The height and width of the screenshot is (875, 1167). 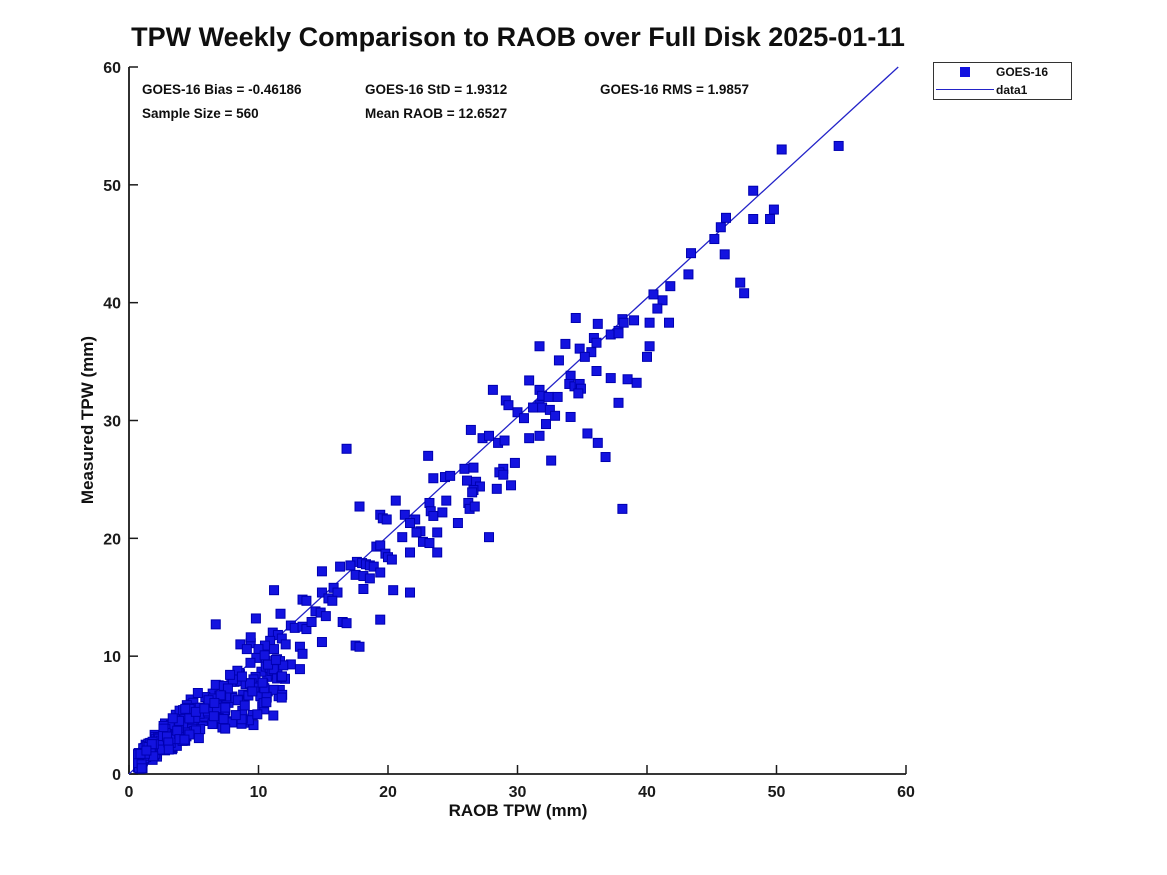 What do you see at coordinates (1022, 72) in the screenshot?
I see `legend-label-goes16: GOES-16` at bounding box center [1022, 72].